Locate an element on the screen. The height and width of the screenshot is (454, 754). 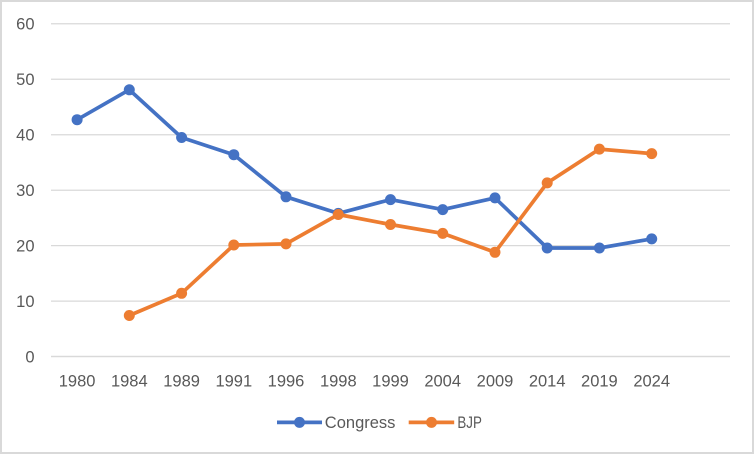
svg-text: 2019 is located at coordinates (599, 382).